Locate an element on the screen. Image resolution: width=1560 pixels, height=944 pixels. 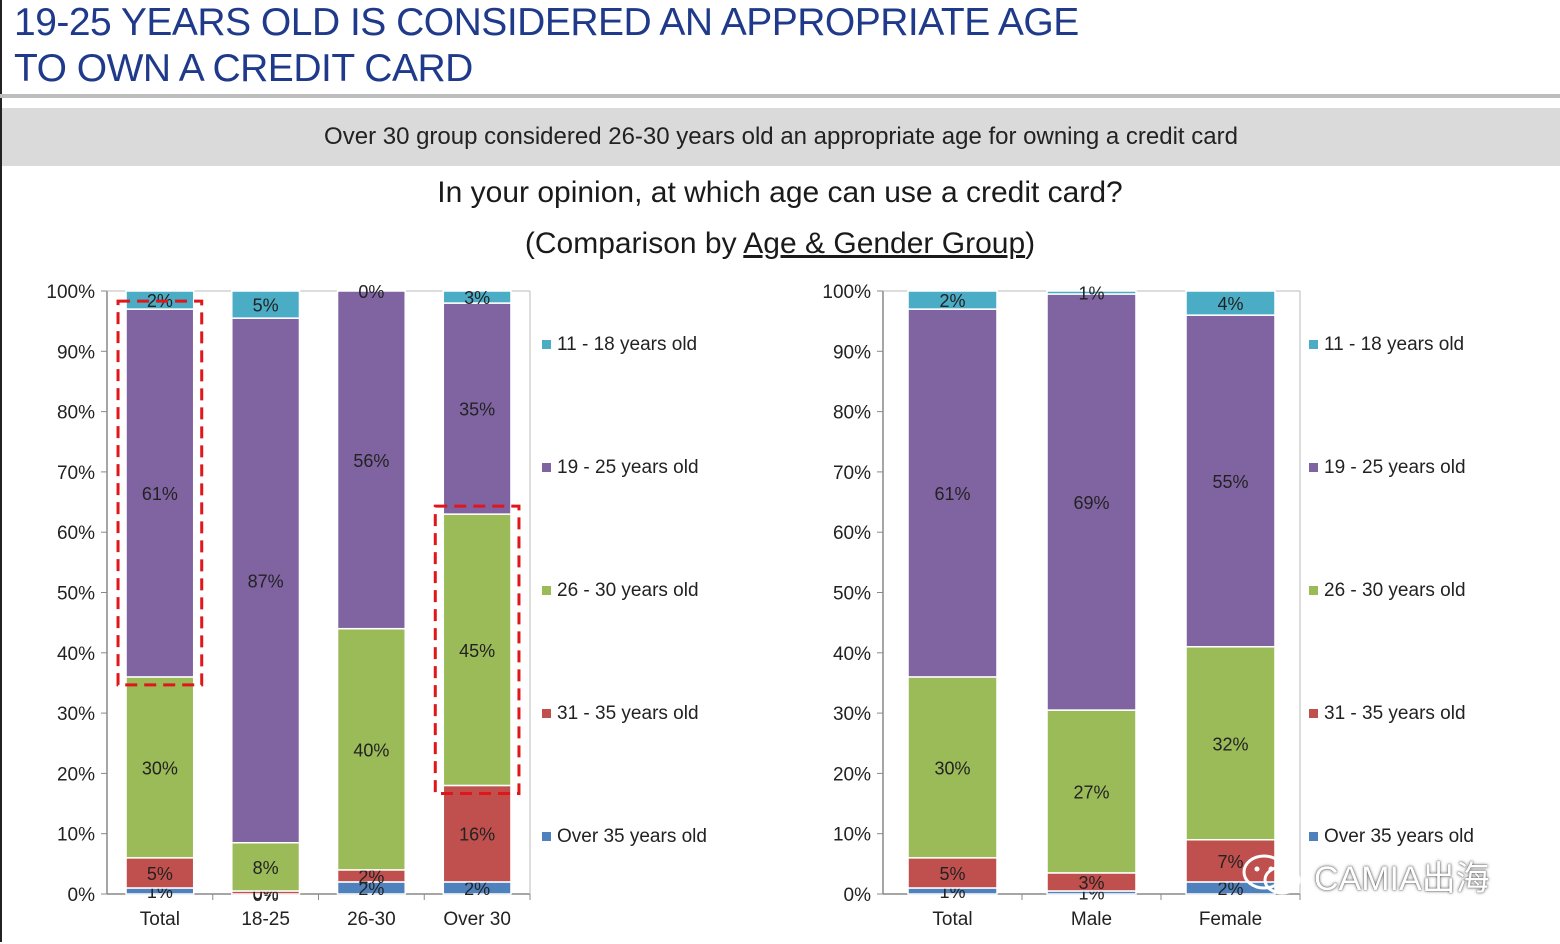
data-label-19-25-years-old-over-30: 35% is located at coordinates (477, 410).